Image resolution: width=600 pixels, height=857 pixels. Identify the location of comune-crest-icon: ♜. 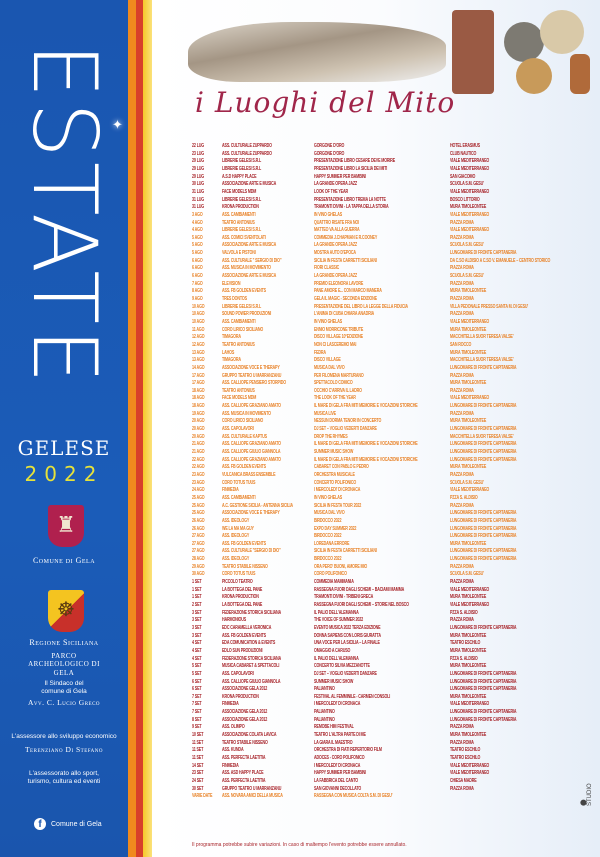
(66, 526).